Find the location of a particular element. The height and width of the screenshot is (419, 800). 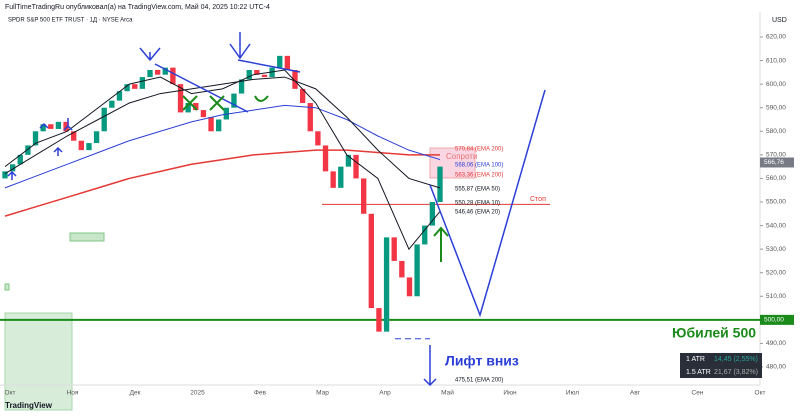

y-tick-label: 550,00 is located at coordinates (776, 202).